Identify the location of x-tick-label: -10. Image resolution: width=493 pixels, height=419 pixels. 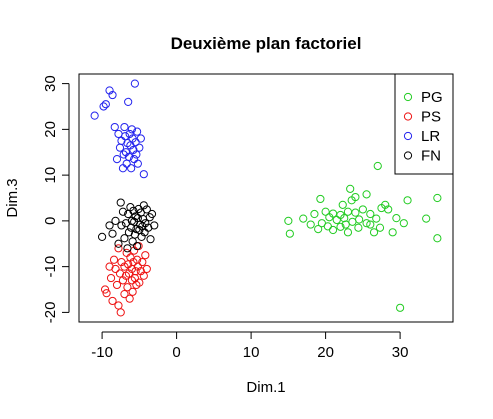
(102, 352).